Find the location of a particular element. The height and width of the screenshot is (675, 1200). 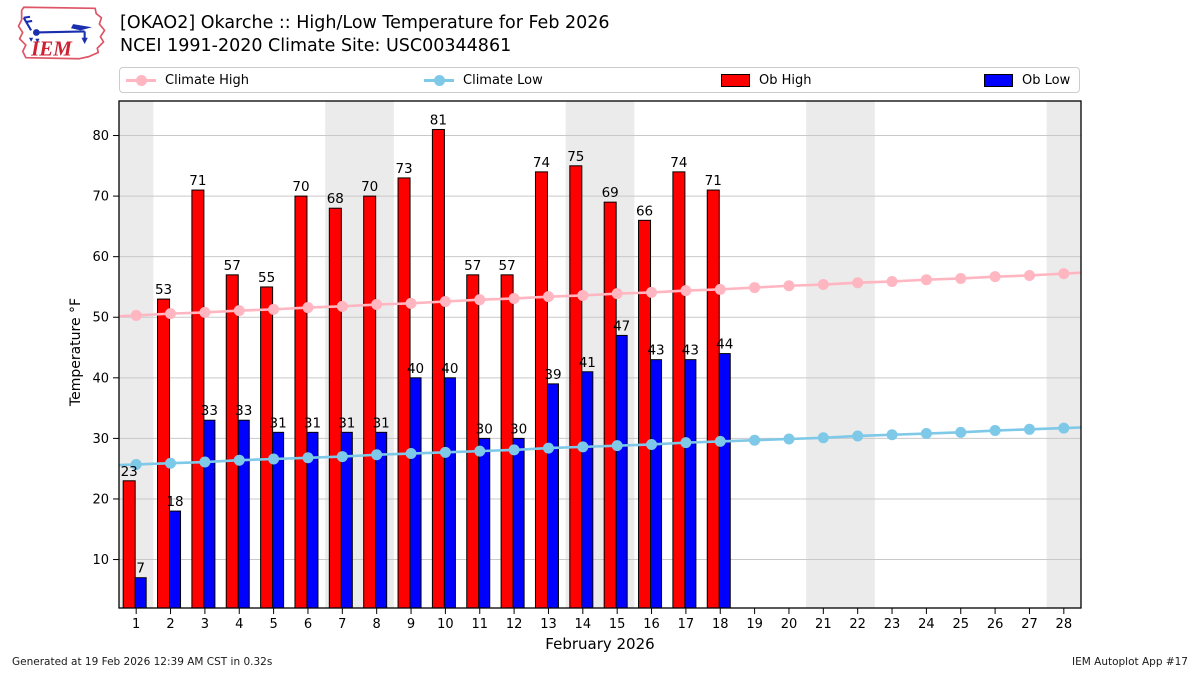

x-tick-label: 17 is located at coordinates (686, 624).